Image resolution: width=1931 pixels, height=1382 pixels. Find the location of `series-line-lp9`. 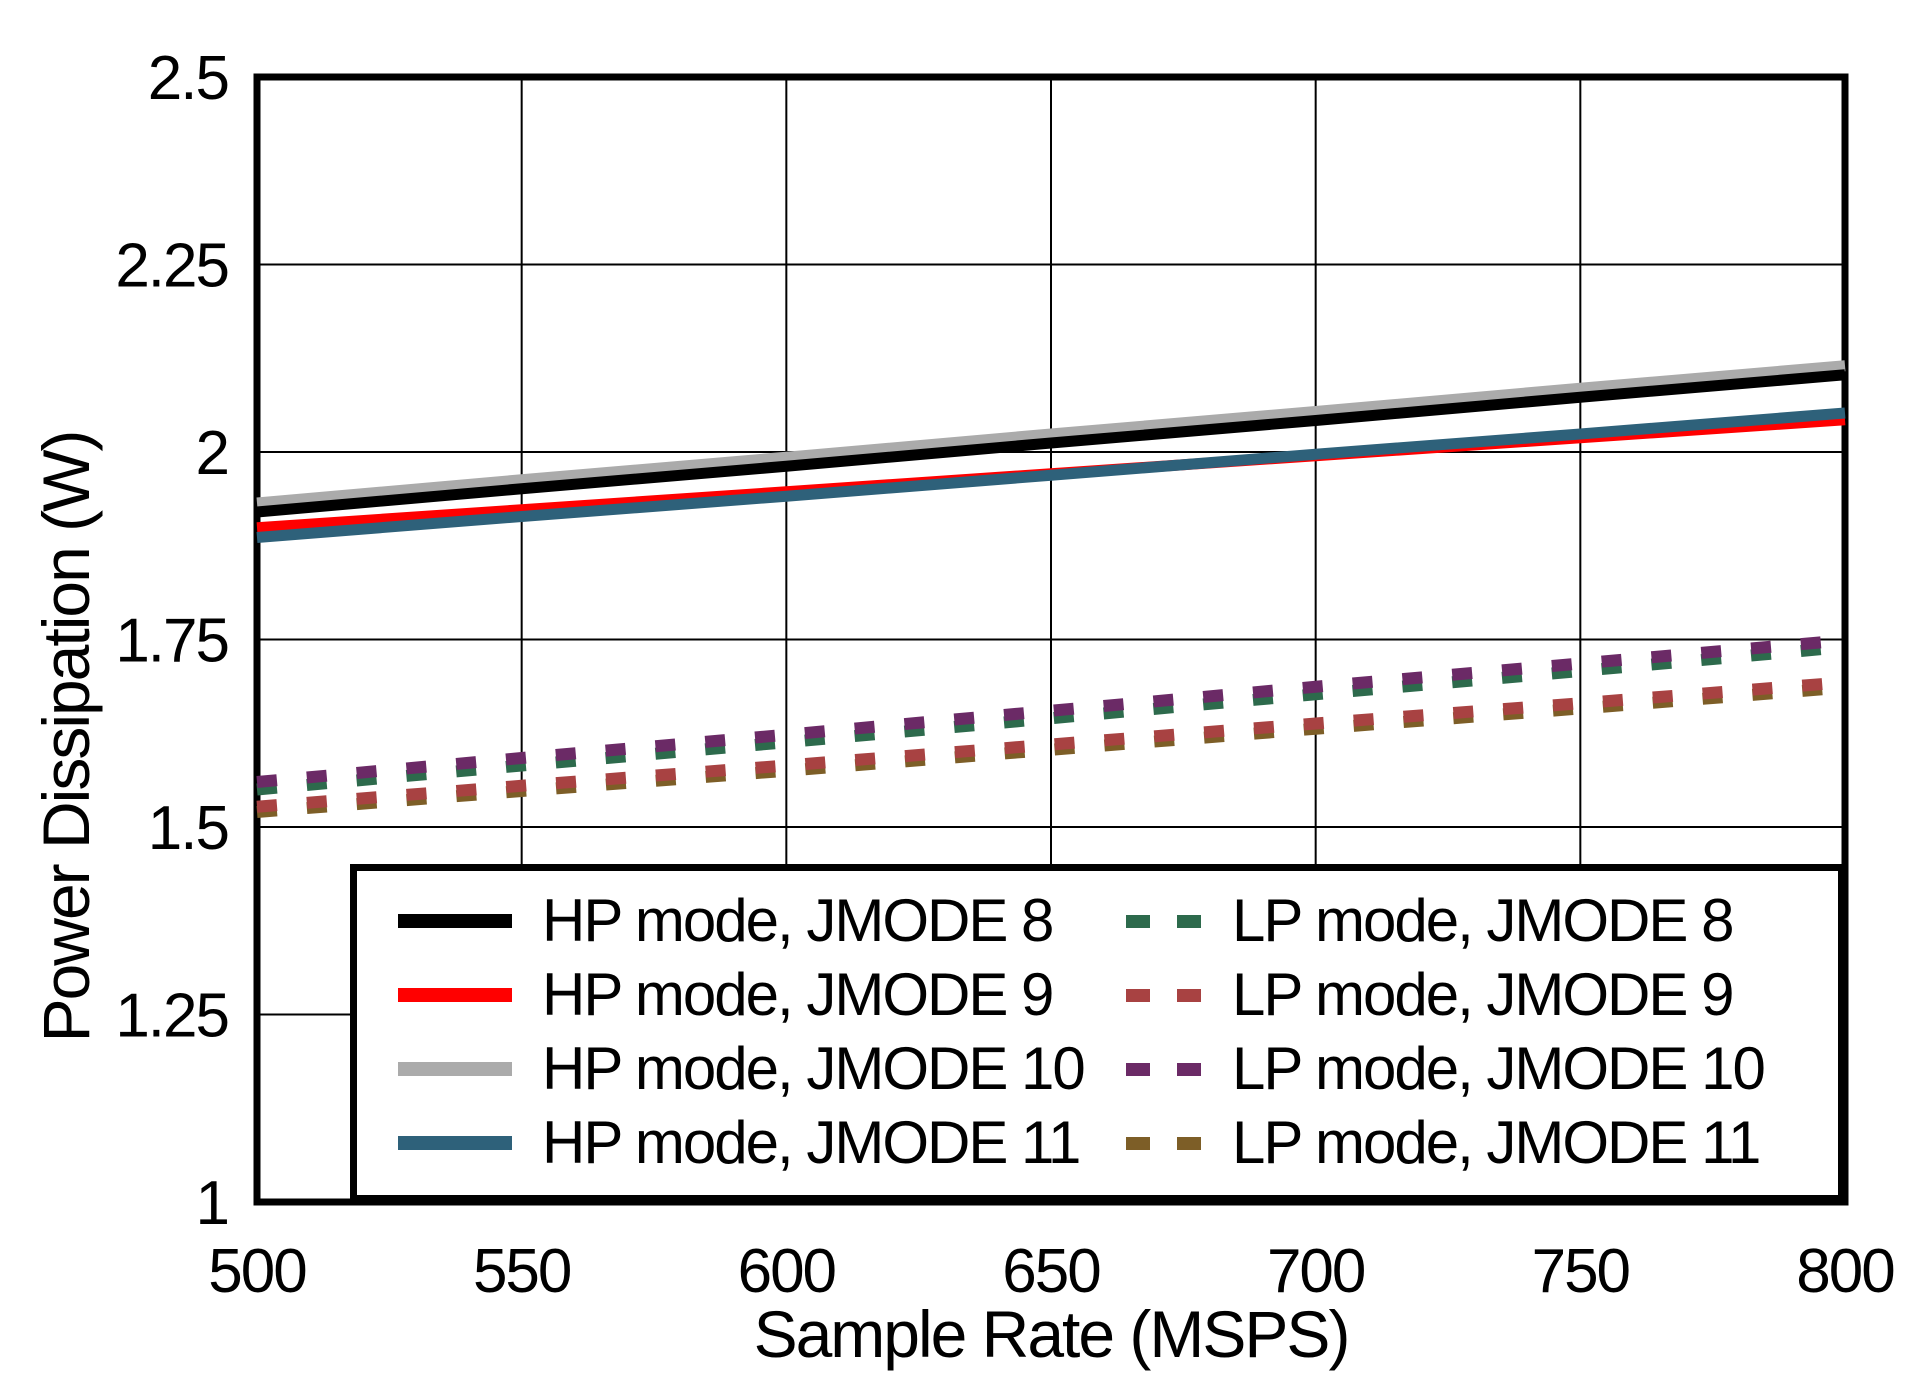

series-line-lp9 is located at coordinates (1051, 744).